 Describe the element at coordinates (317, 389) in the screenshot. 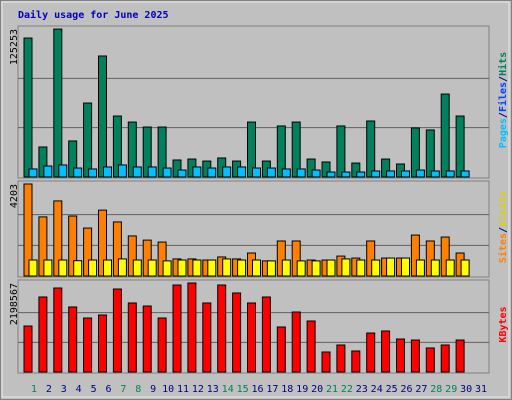

I see `x-tick-label: 20` at that location.